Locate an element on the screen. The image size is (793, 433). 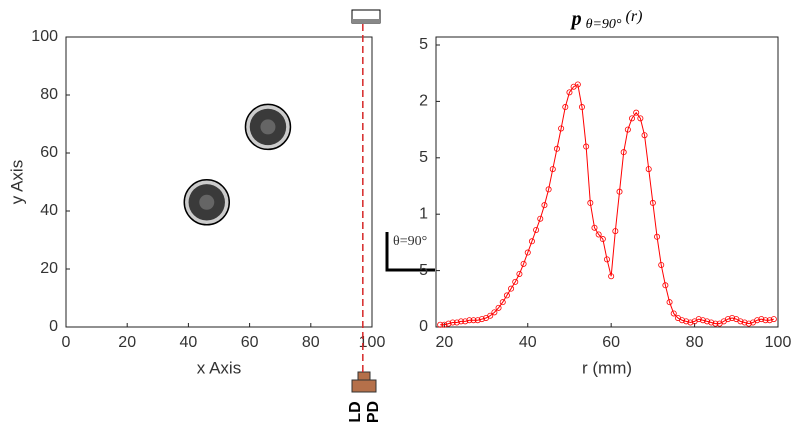
source-top is located at coordinates (364, 376).